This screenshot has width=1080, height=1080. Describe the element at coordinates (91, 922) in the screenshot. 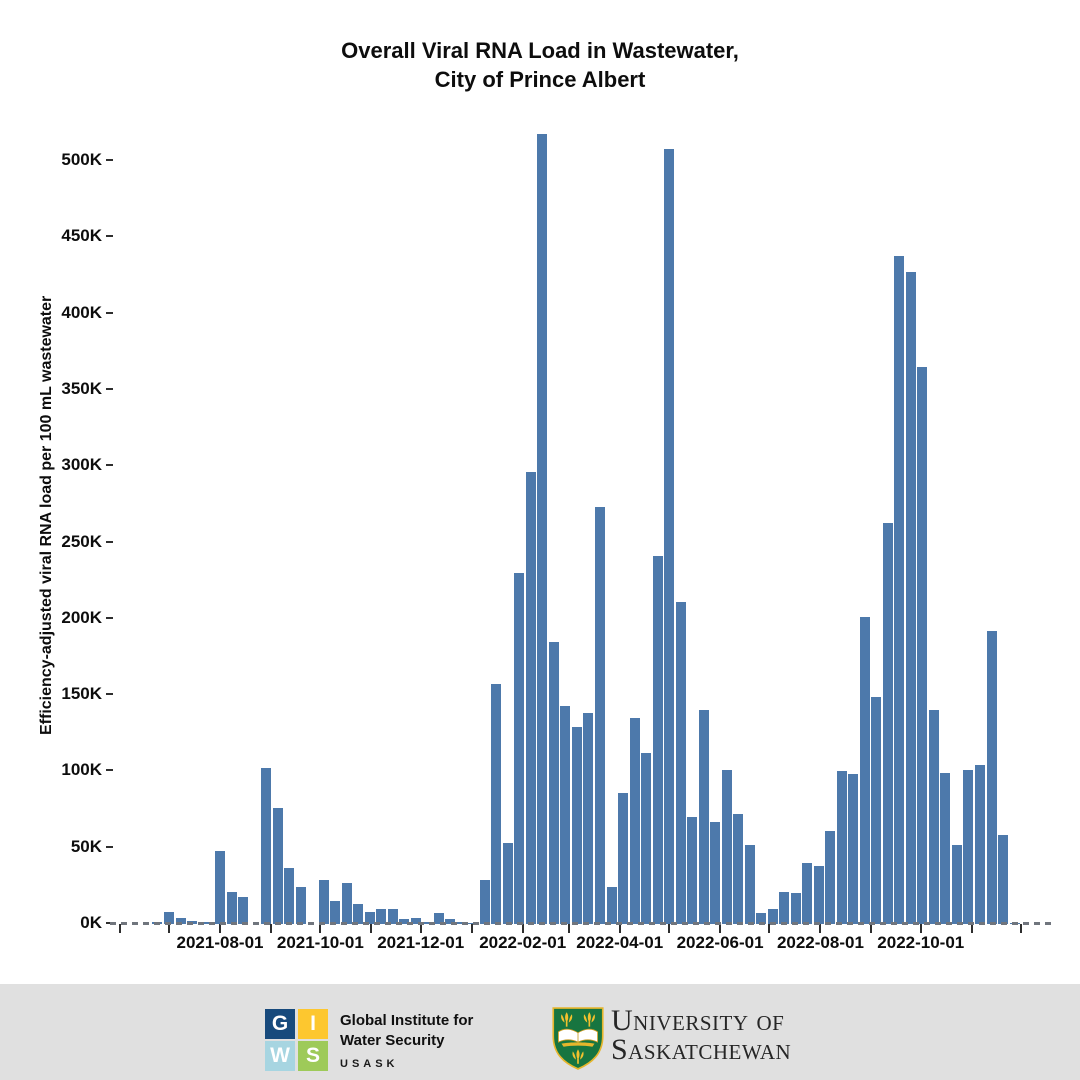

I see `y-tick-label: 0K` at that location.